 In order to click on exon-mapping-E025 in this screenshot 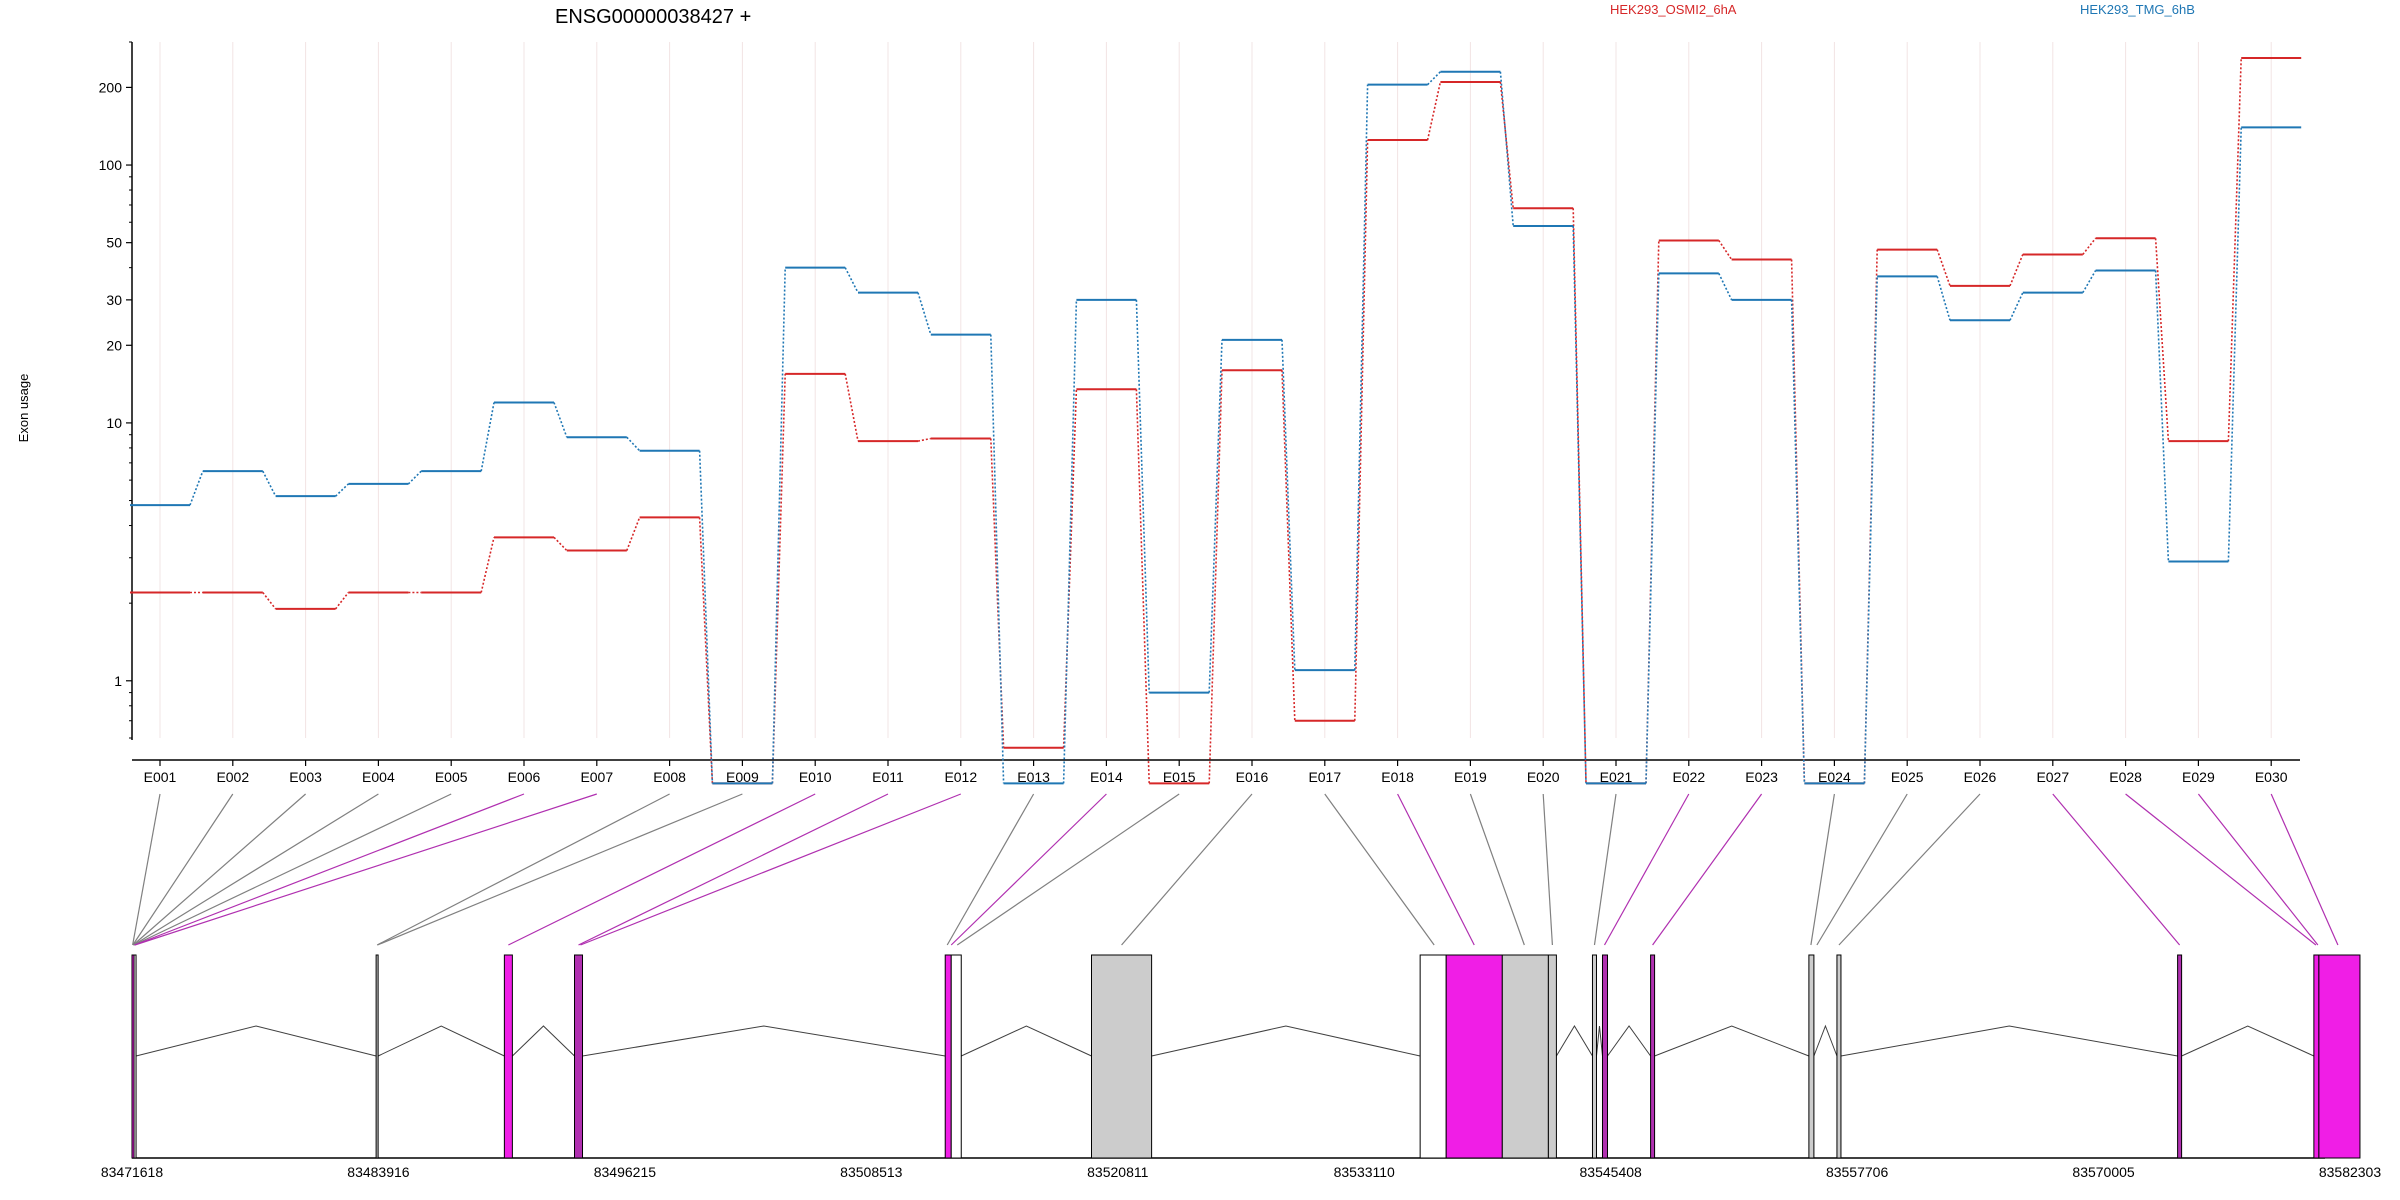, I will do `click(1862, 869)`.